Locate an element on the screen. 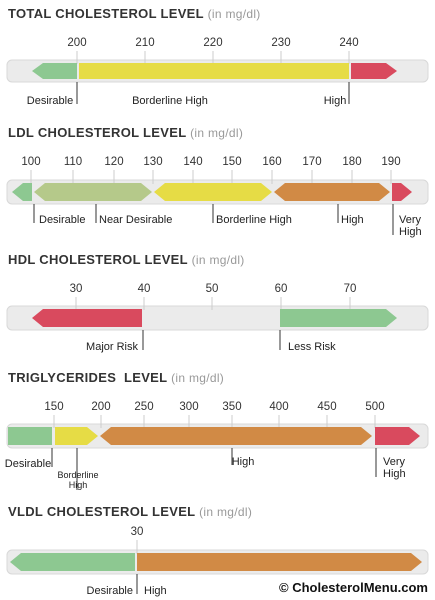 The width and height of the screenshot is (435, 600). tick-label: 220 is located at coordinates (212, 43).